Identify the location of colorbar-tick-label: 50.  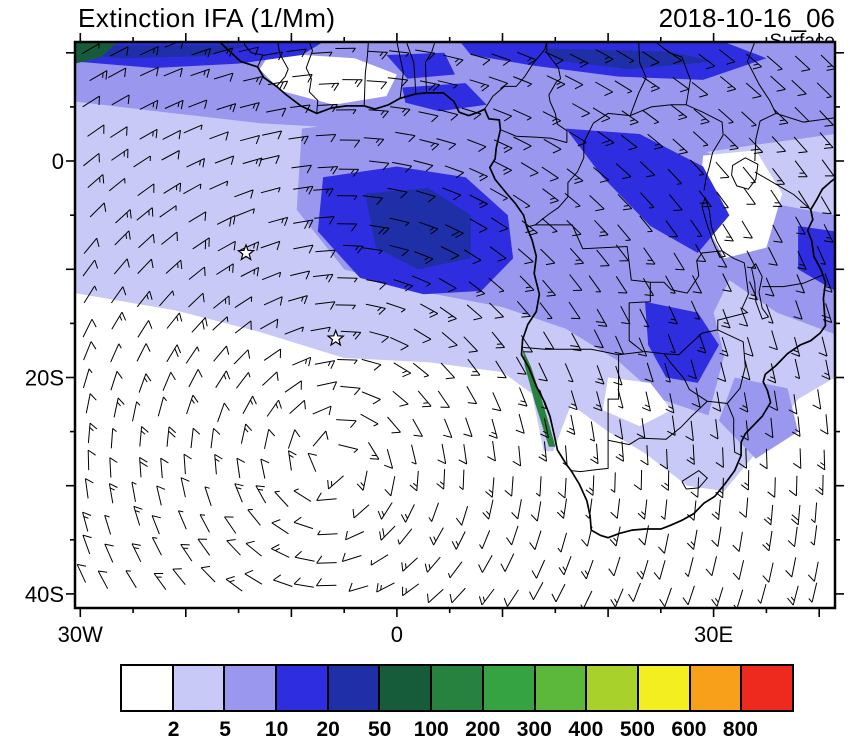
(380, 729).